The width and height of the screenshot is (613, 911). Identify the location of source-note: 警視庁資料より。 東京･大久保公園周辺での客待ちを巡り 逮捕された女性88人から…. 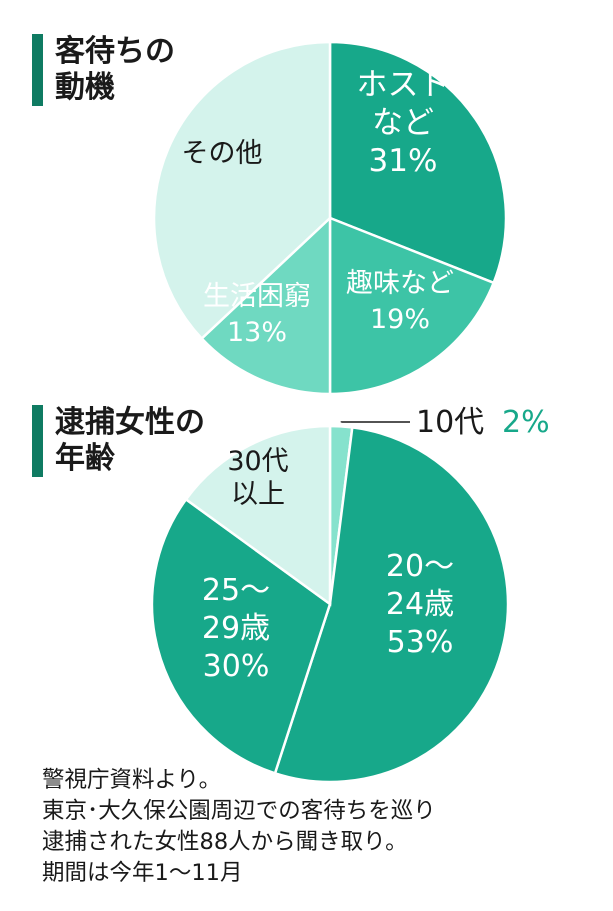
(239, 827).